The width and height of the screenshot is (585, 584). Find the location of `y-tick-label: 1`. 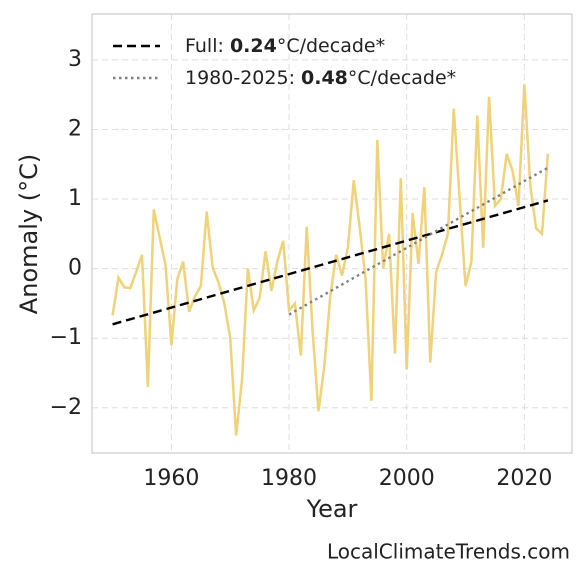

y-tick-label: 1 is located at coordinates (75, 198).